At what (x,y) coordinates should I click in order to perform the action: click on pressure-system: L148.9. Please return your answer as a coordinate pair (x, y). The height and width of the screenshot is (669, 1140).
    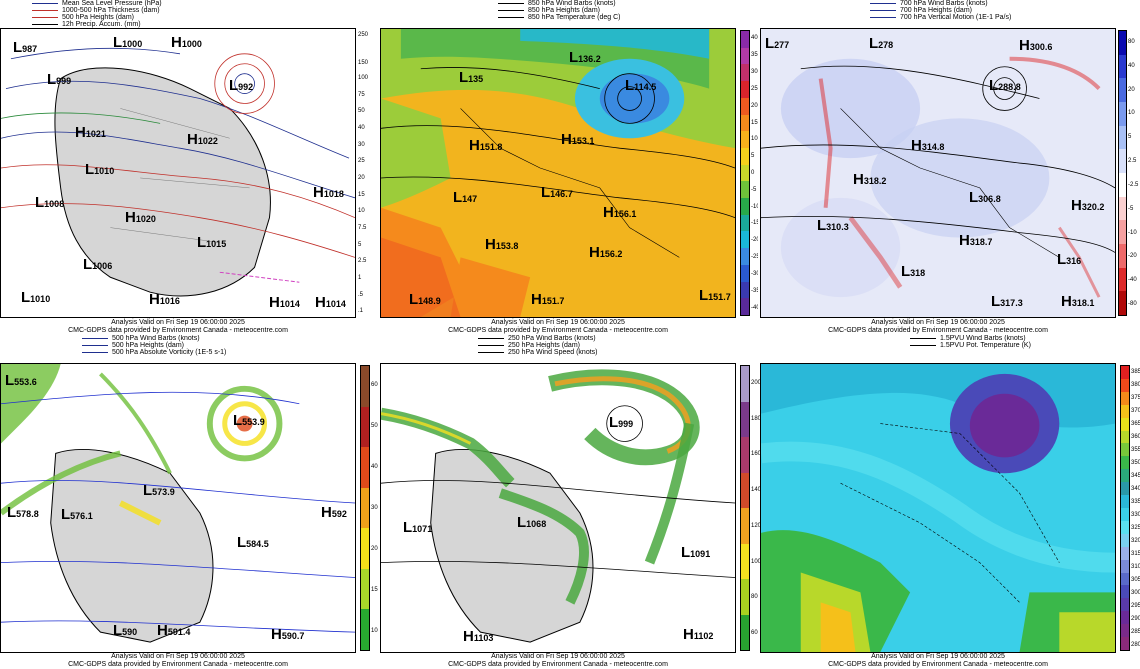
    Looking at the image, I should click on (425, 299).